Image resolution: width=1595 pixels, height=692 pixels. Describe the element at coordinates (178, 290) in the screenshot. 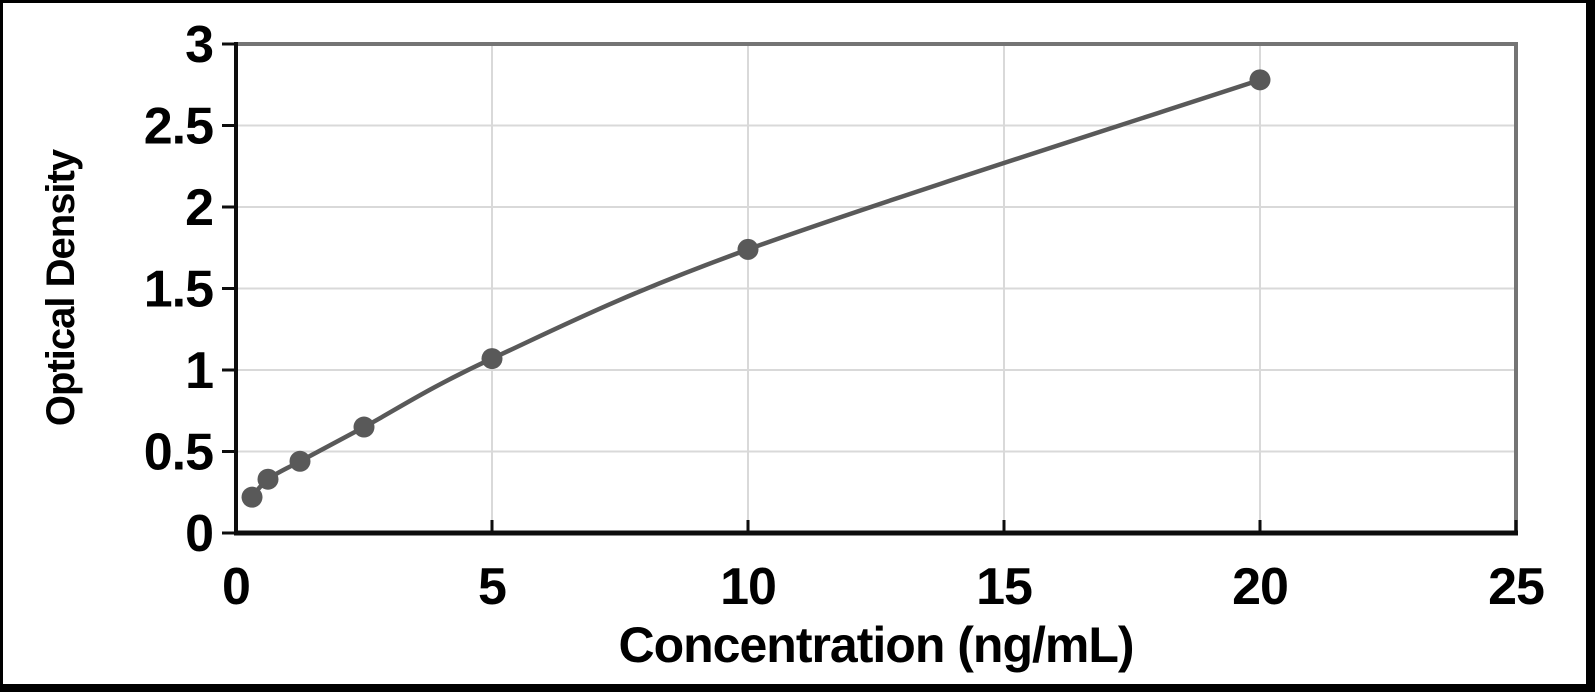

I see `y-tick-label-1.5: 1.5` at that location.